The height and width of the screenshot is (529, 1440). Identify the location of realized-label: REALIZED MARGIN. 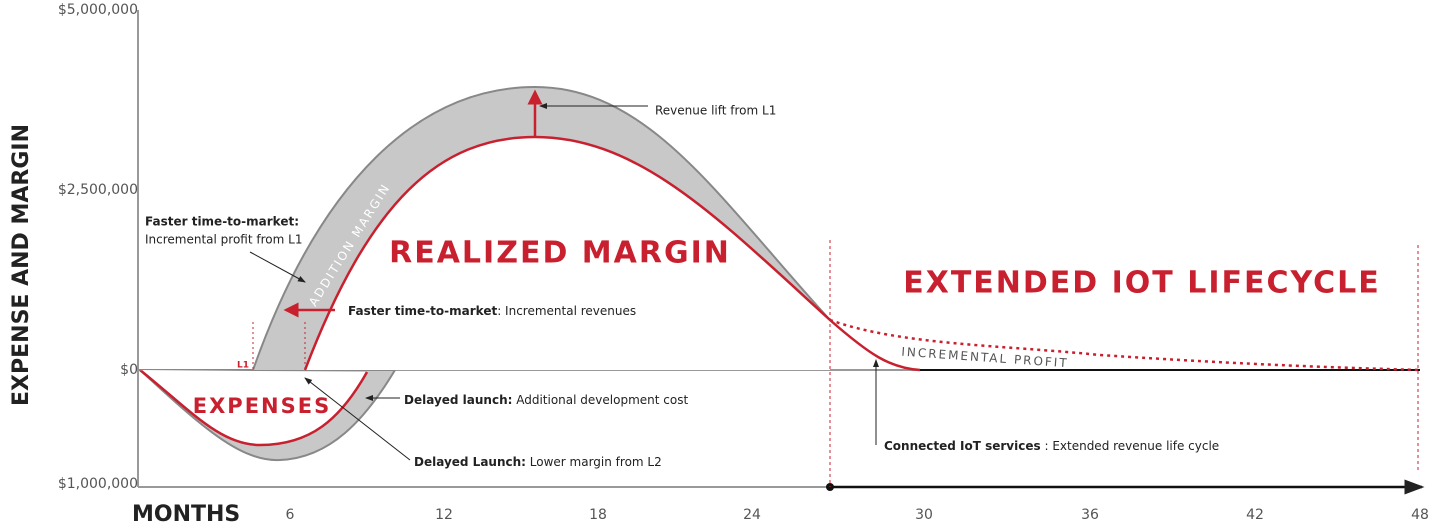
(560, 253).